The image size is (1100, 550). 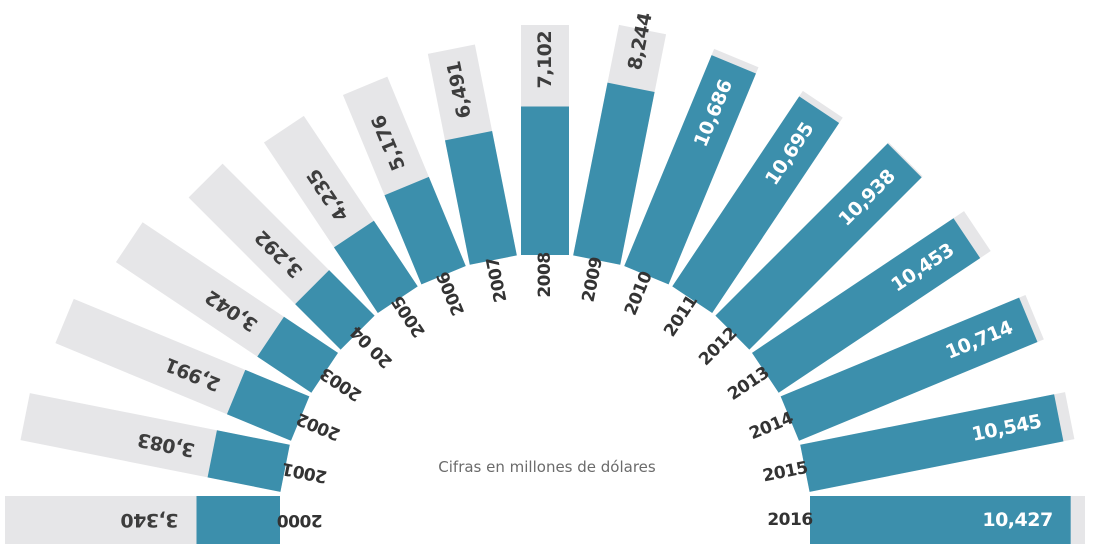 I want to click on bar-2007, so click(x=481, y=197).